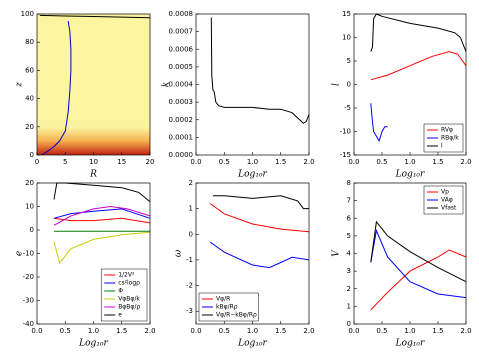 The width and height of the screenshot is (479, 359). I want to click on y-tick-label: 5, so click(349, 61).